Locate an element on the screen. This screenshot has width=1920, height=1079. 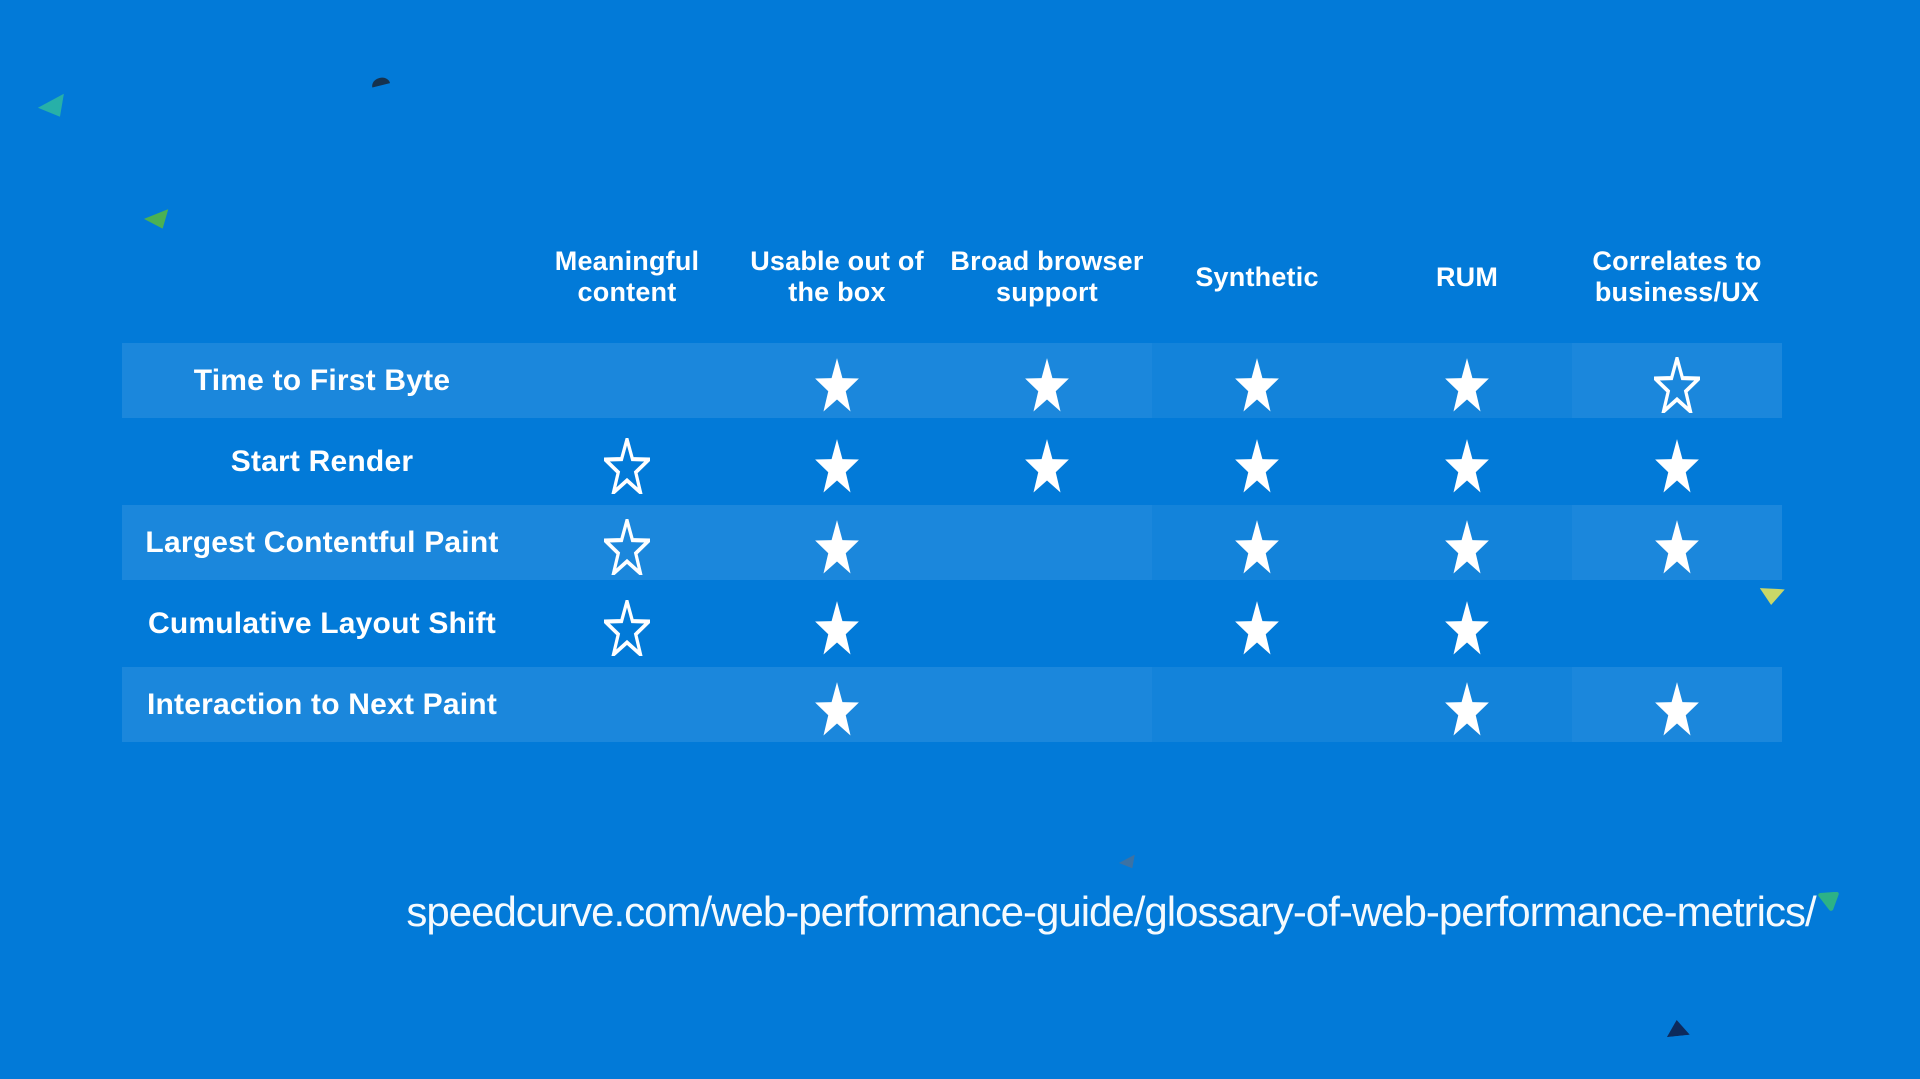
confetti-teal-leaf-bottom-right is located at coordinates (1828, 901).